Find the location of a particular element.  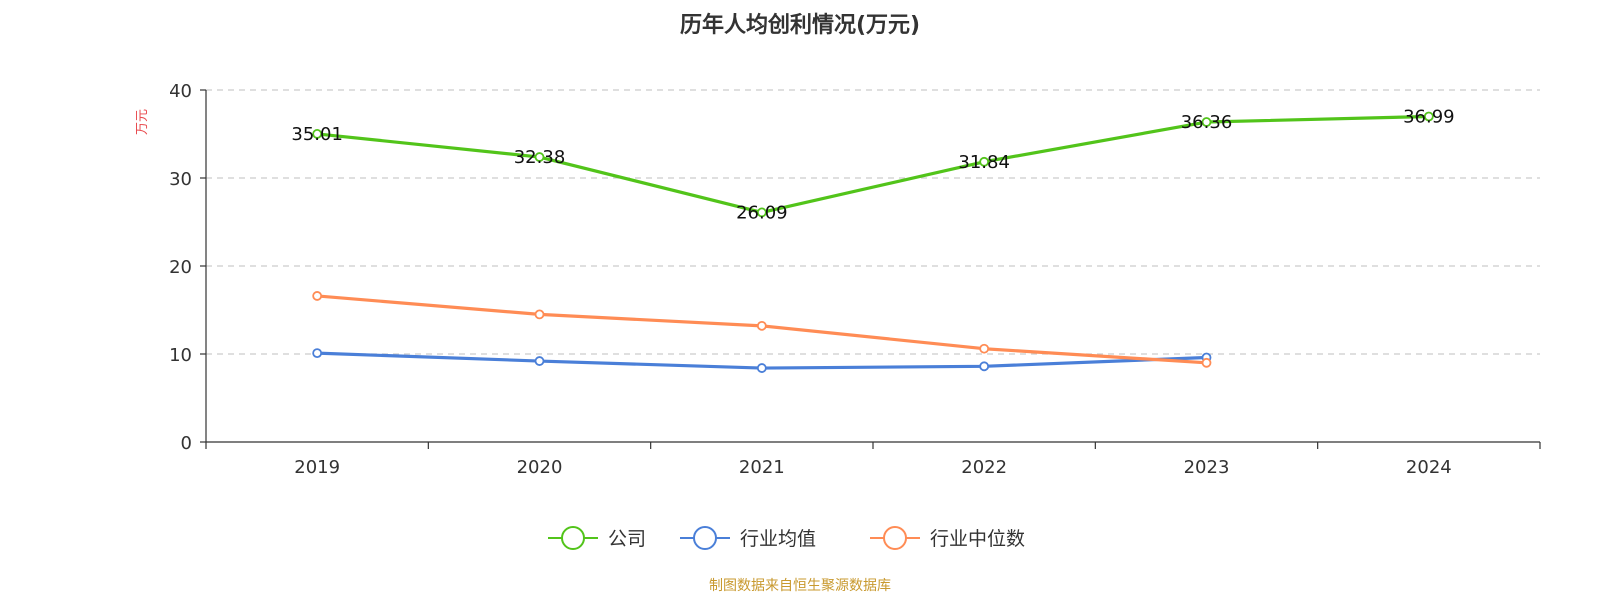

chart-title: 历年人均创利情况(万元) is located at coordinates (800, 25).